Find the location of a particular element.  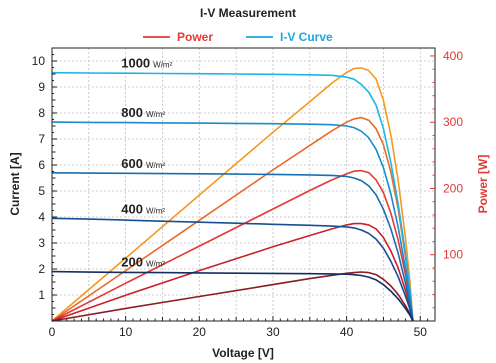

legend-label-iv-curve: I-V Curve is located at coordinates (306, 37).